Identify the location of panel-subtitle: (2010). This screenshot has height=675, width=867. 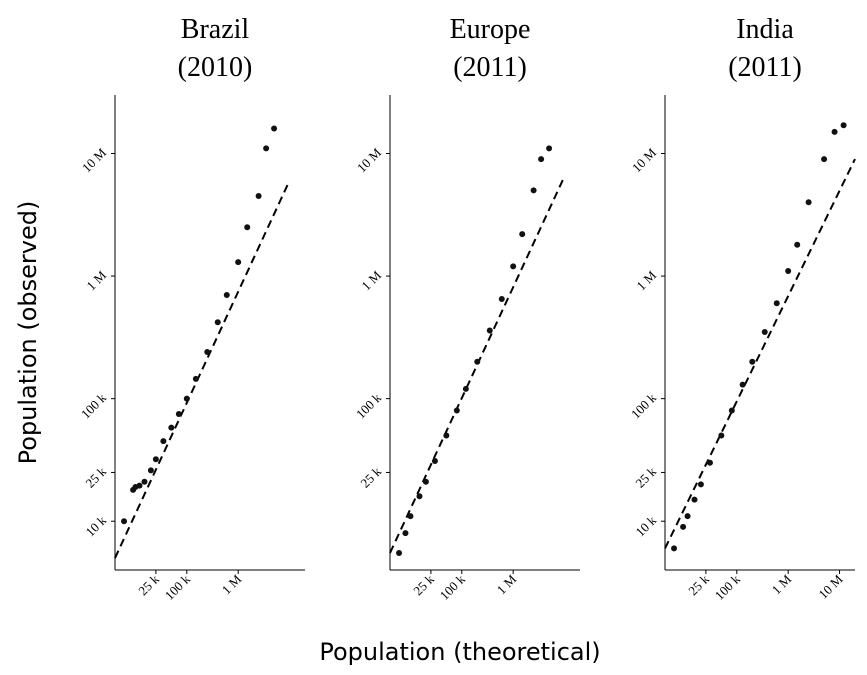
(215, 67).